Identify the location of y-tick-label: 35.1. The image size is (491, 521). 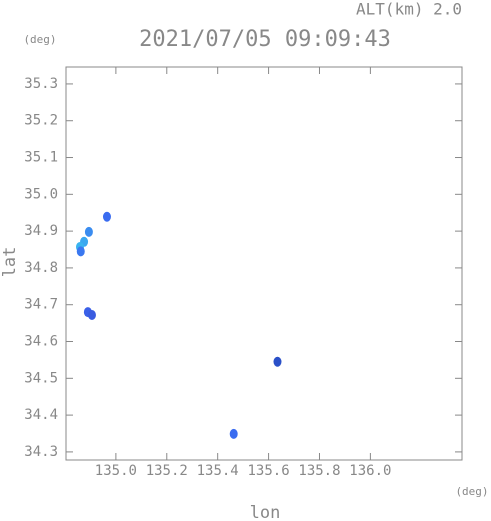
(41, 158).